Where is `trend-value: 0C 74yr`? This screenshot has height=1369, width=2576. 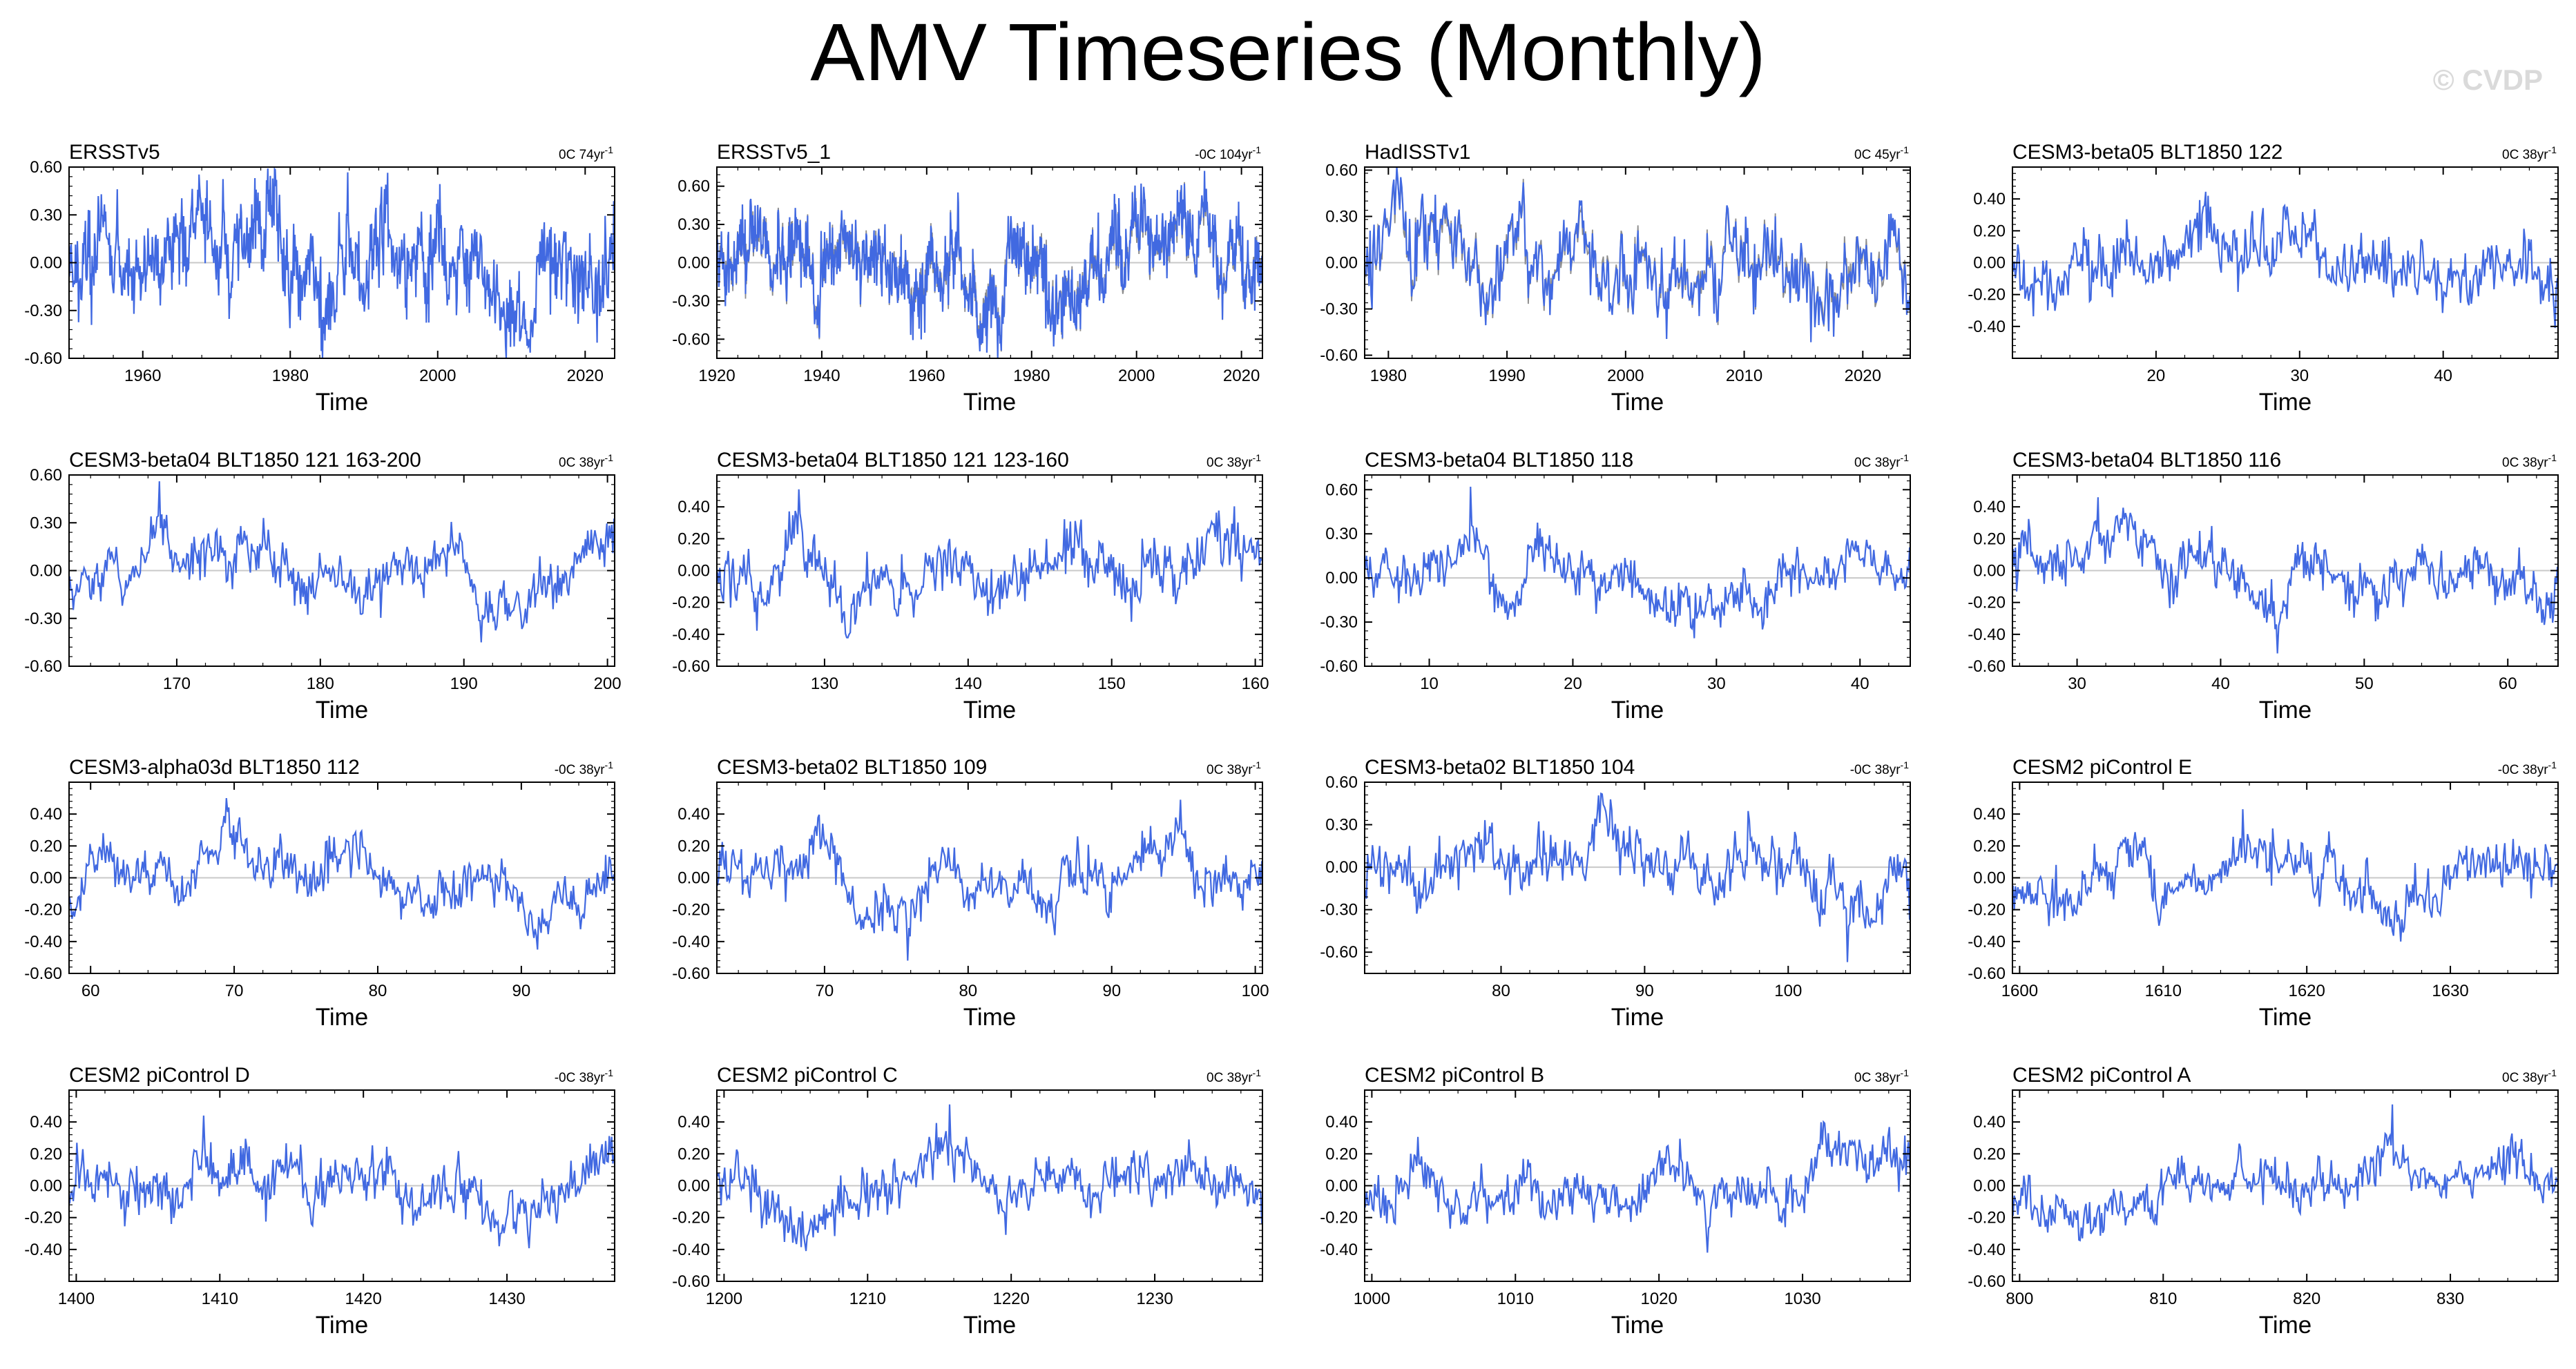 trend-value: 0C 74yr is located at coordinates (582, 155).